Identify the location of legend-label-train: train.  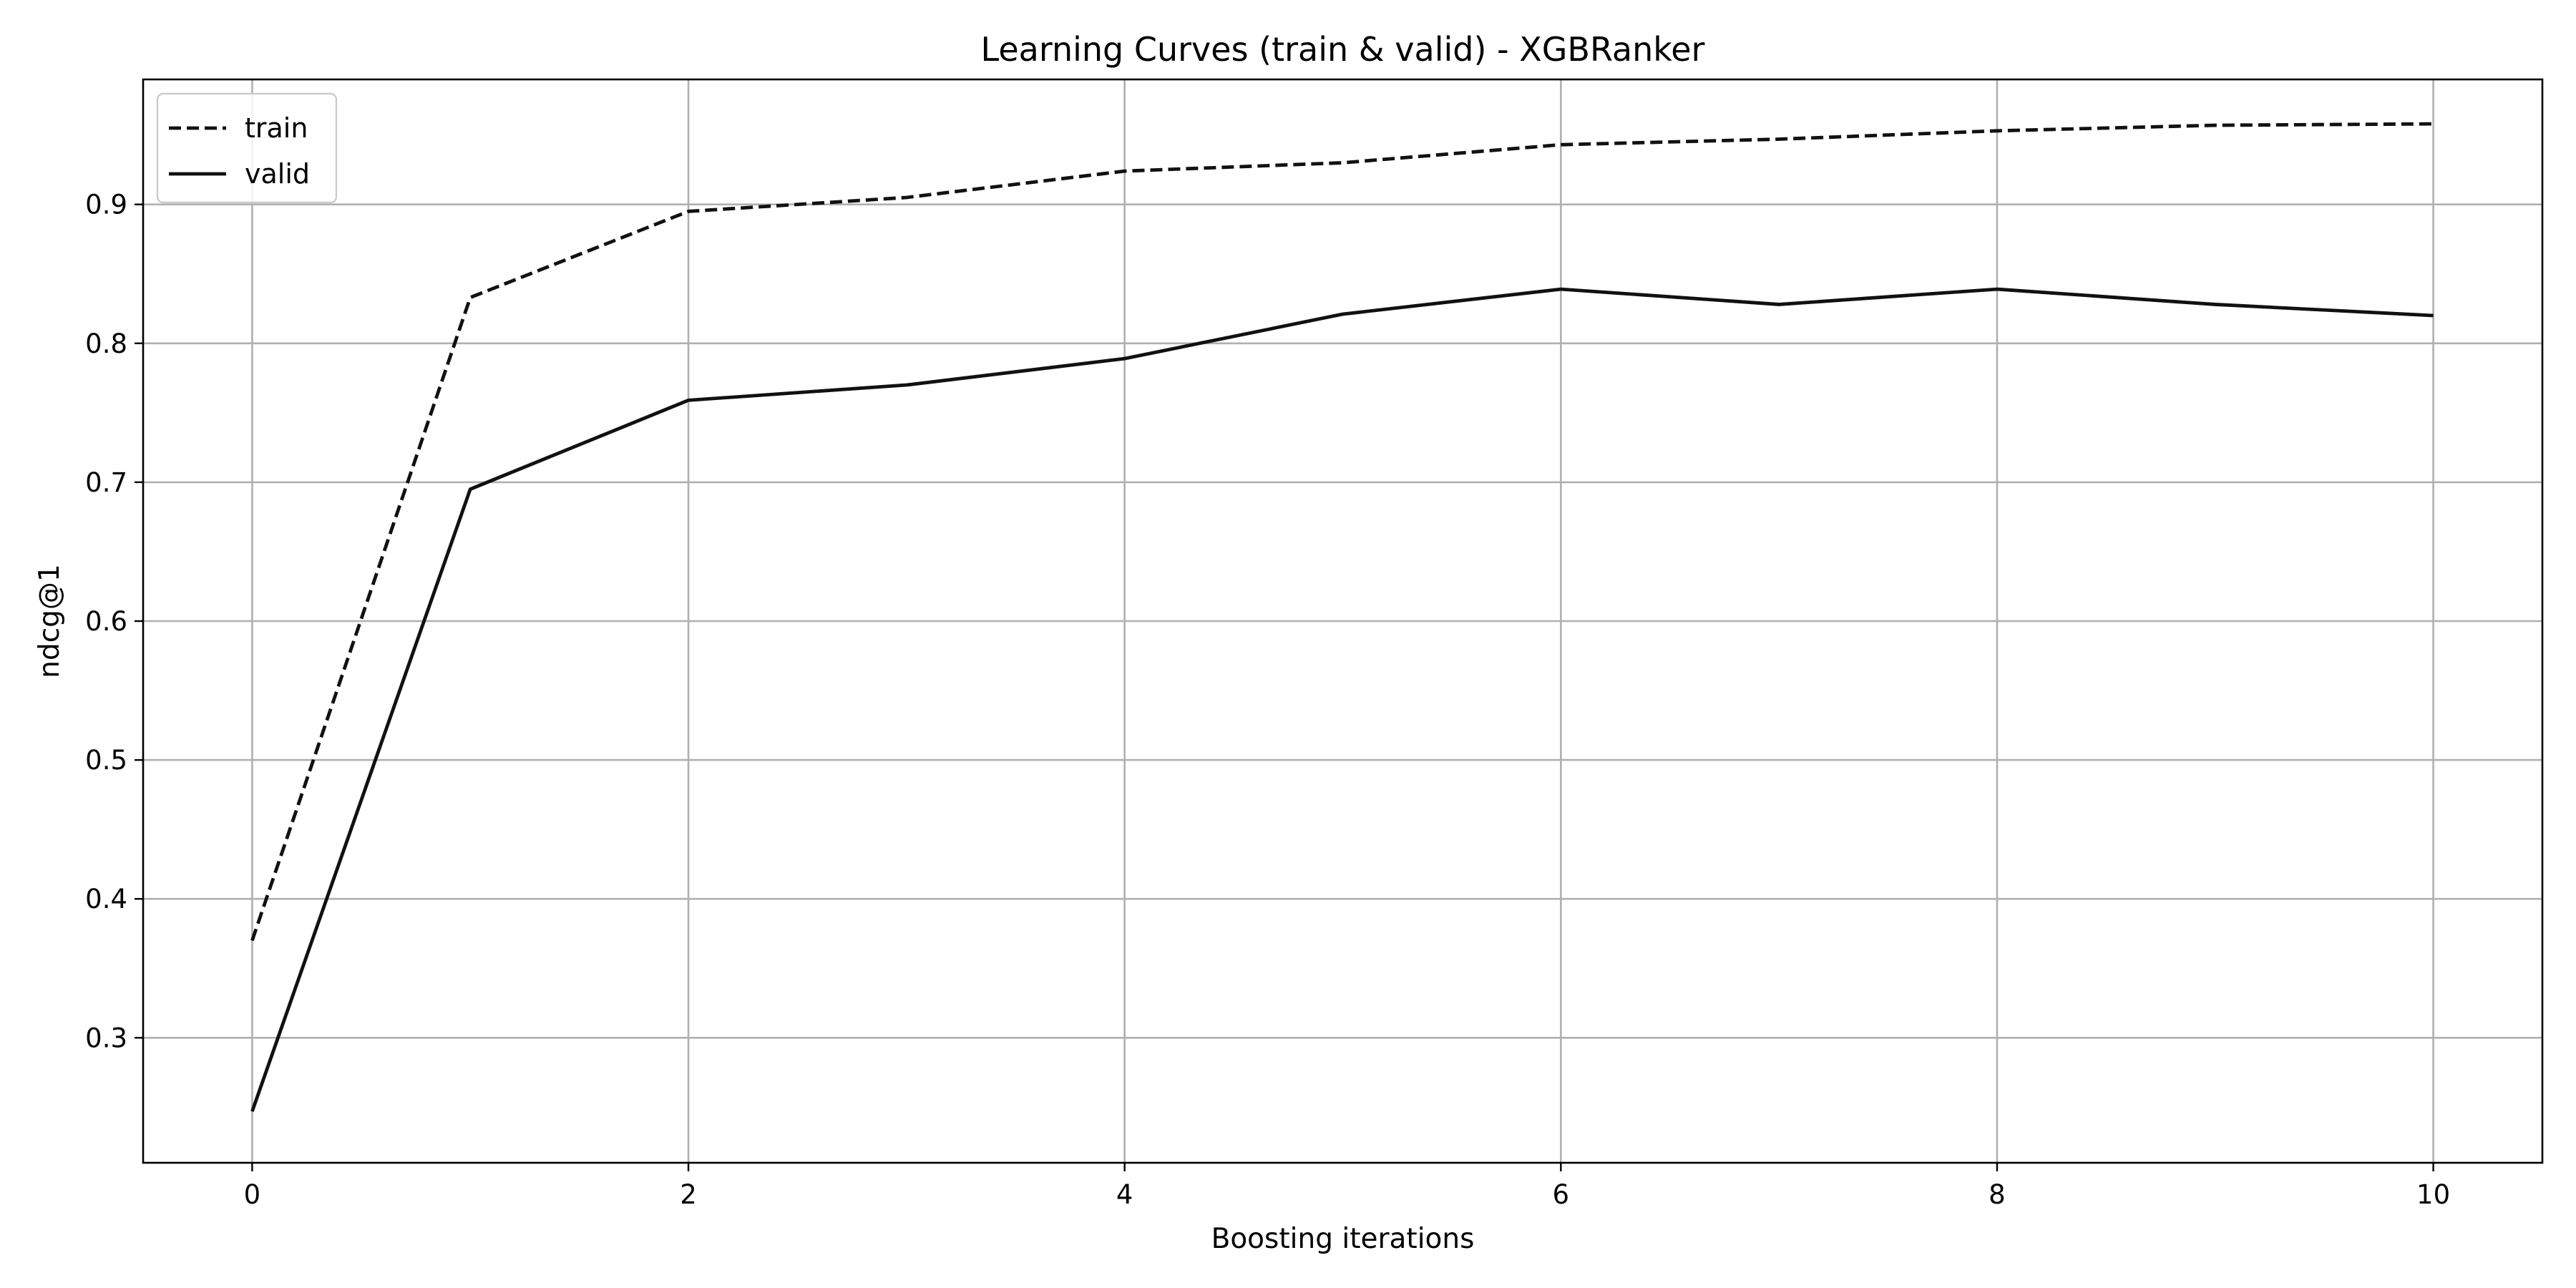
(276, 128).